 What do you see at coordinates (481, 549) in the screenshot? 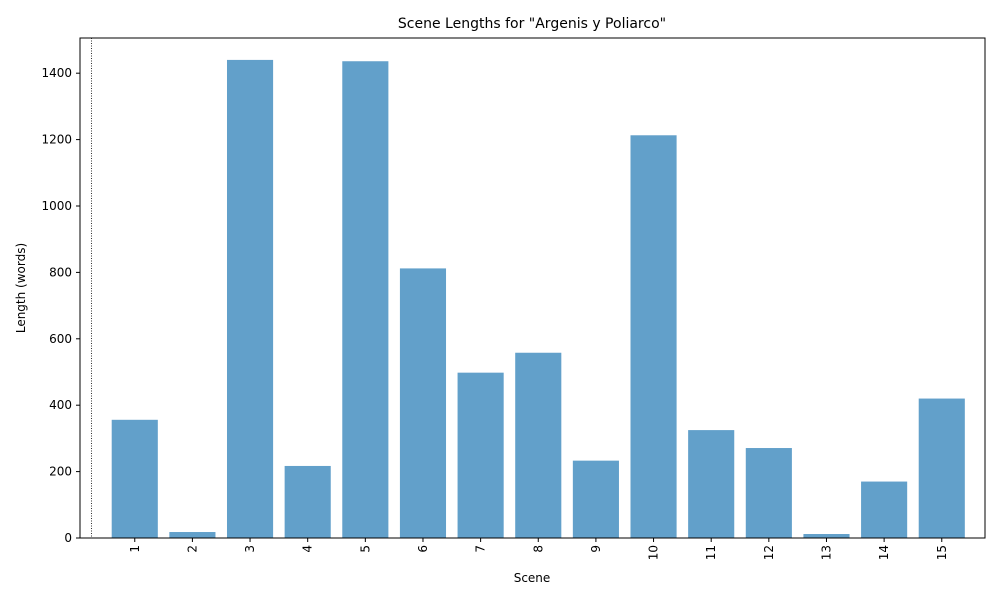
I see `x-tick-label-7: 7` at bounding box center [481, 549].